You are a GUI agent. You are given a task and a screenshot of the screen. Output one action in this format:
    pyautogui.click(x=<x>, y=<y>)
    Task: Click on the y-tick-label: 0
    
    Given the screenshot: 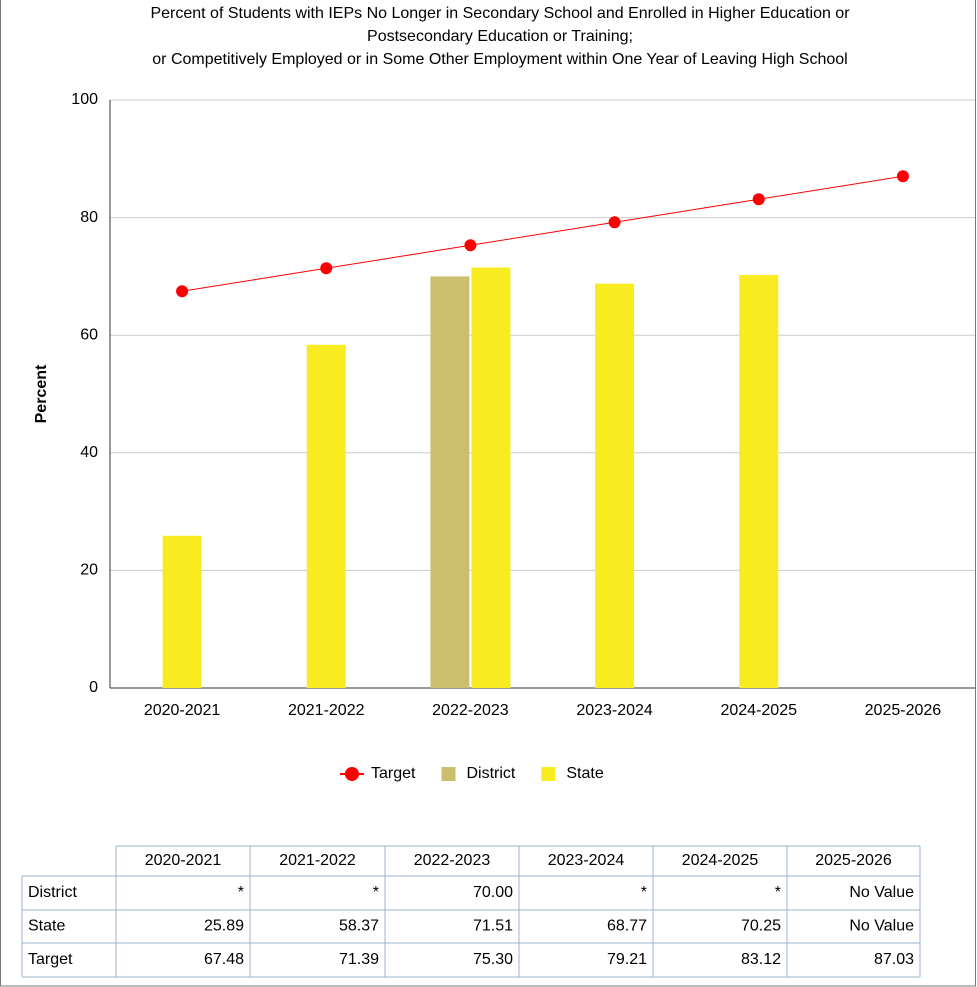 What is the action you would take?
    pyautogui.click(x=93, y=687)
    